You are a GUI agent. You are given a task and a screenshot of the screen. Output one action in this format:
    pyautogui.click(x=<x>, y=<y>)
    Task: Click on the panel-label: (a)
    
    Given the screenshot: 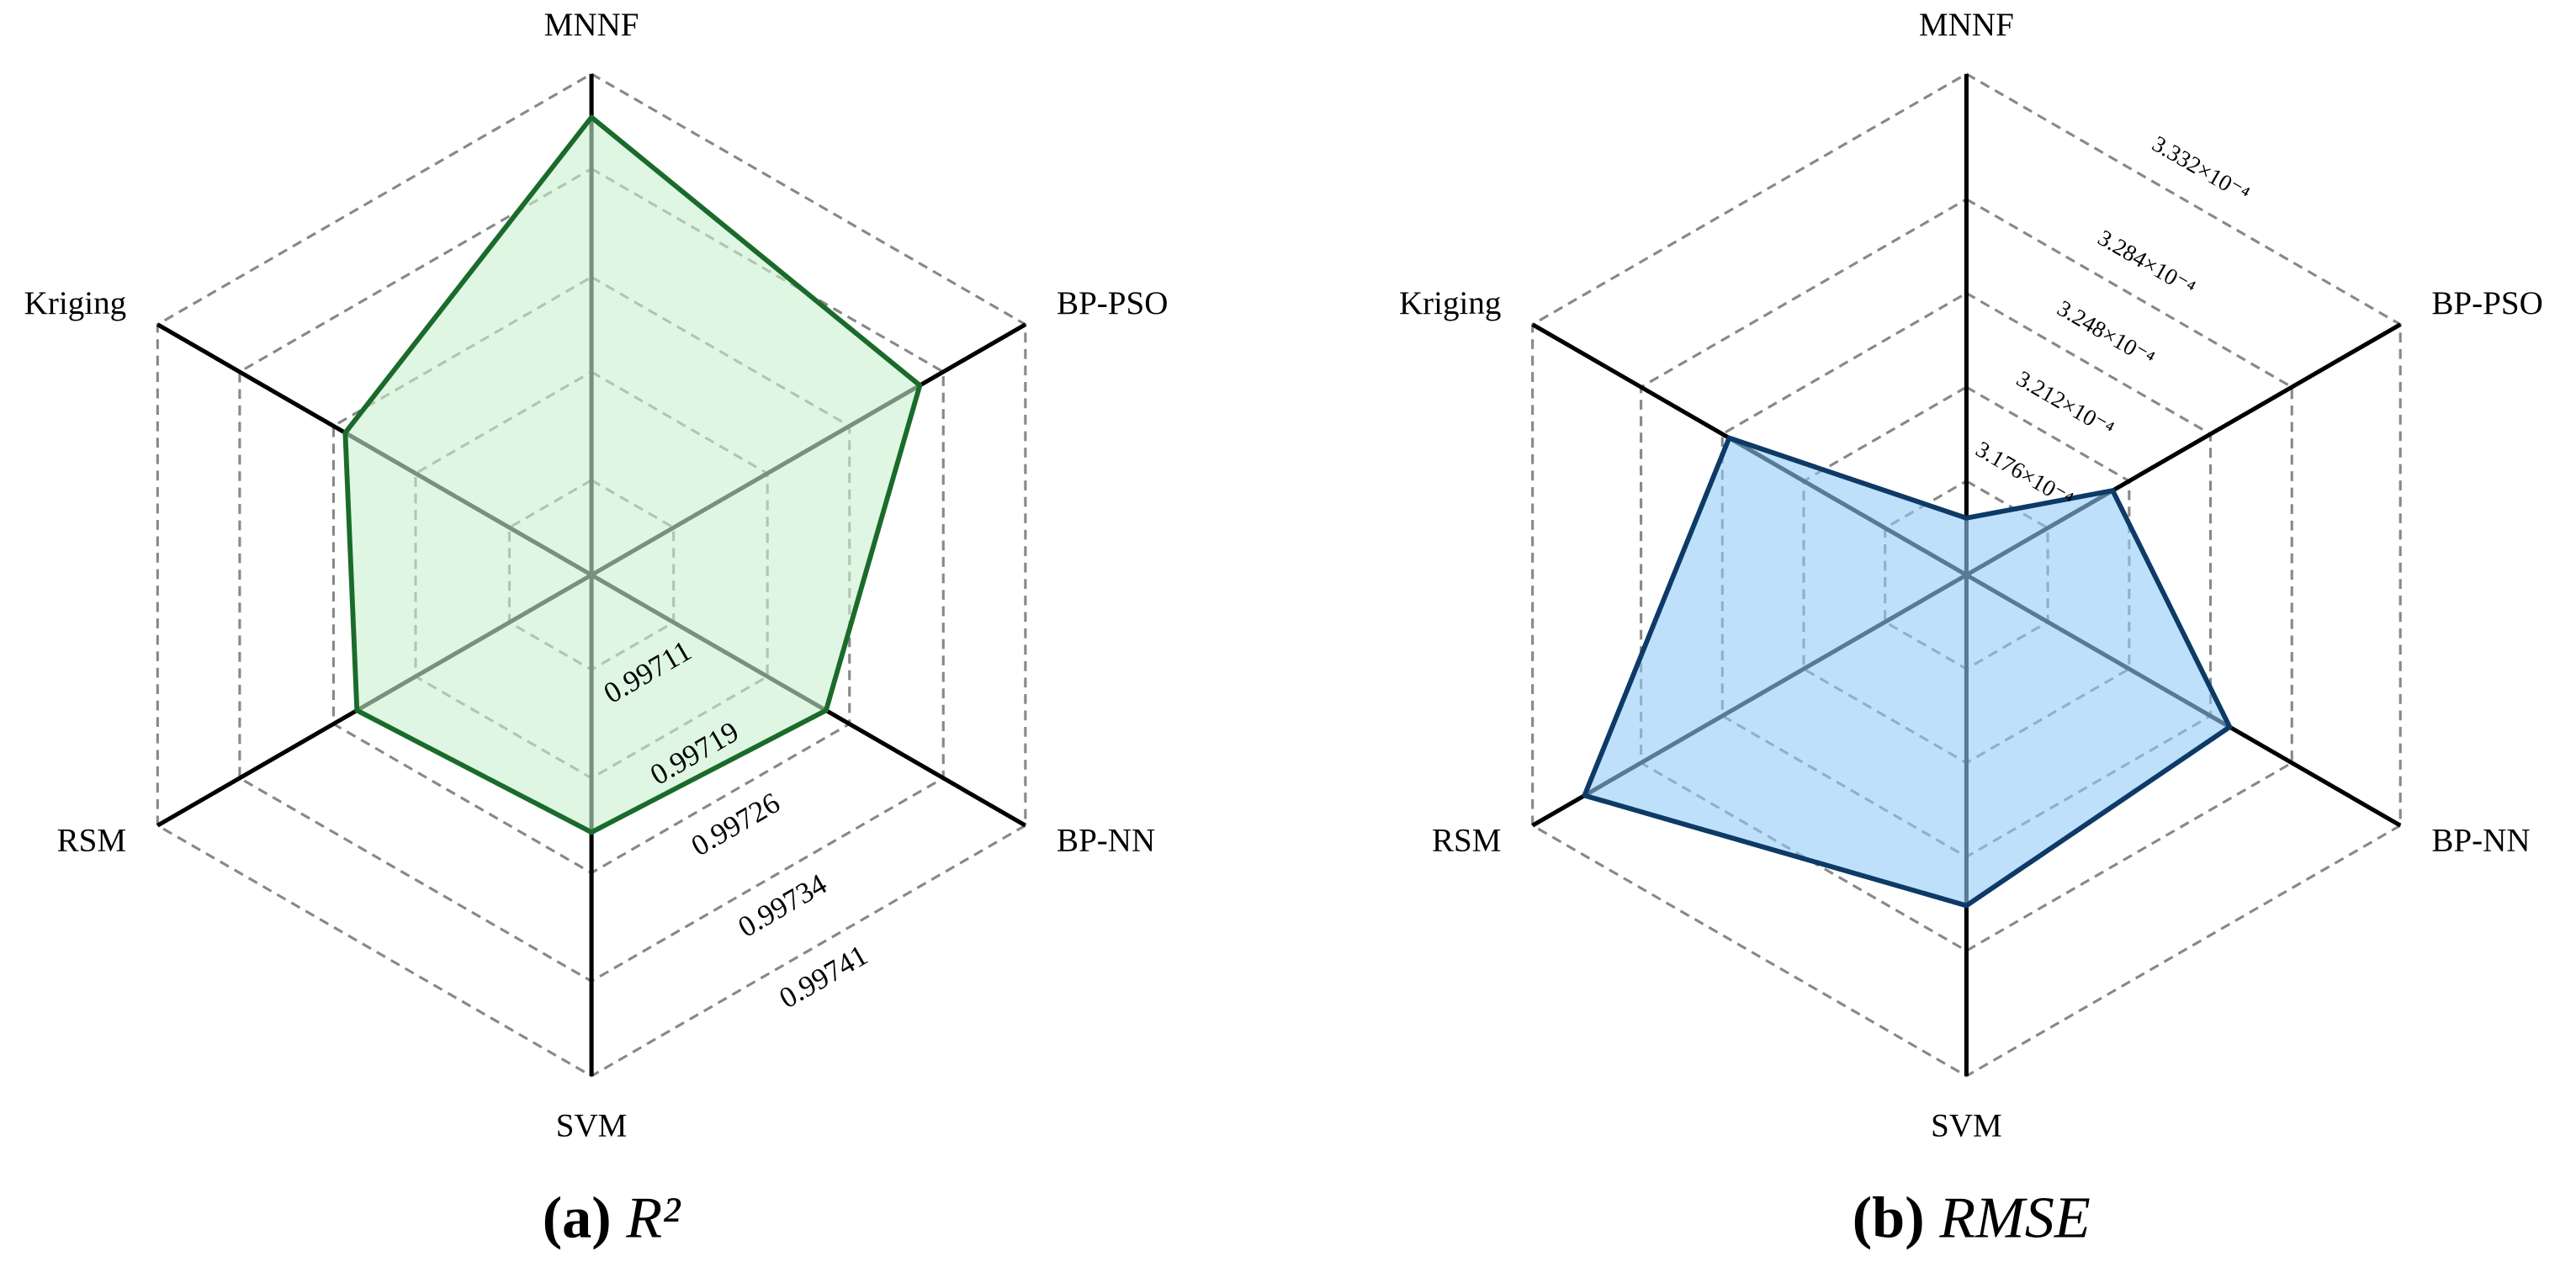 What is the action you would take?
    pyautogui.click(x=577, y=1218)
    